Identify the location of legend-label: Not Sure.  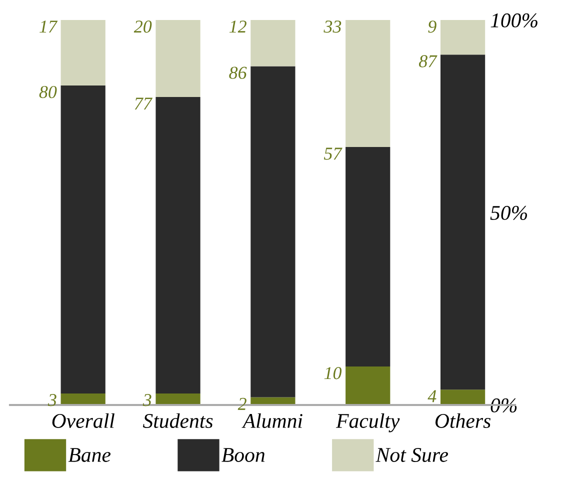
(412, 455).